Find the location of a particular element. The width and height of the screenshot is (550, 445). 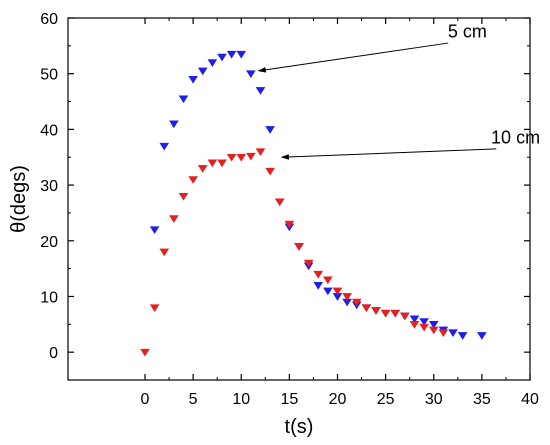

annotation-label: 5 cm is located at coordinates (467, 31).